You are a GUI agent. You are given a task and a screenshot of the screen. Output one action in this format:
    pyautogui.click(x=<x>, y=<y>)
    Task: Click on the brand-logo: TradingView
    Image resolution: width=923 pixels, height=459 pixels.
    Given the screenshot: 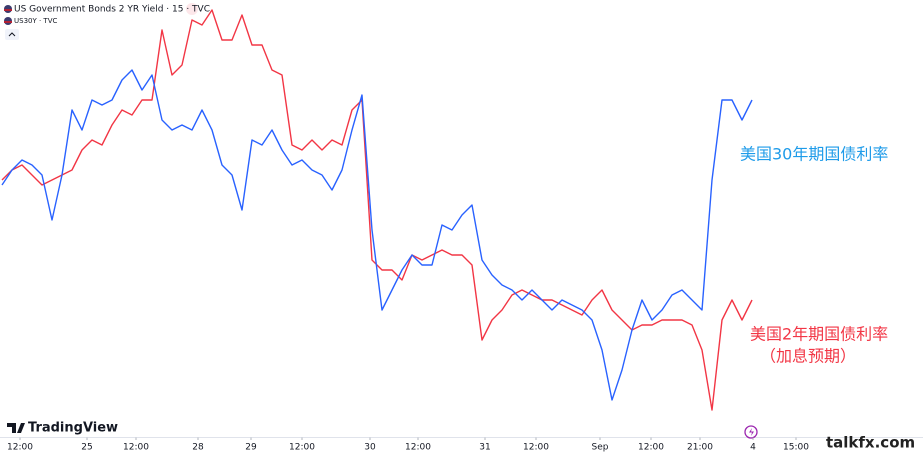 What is the action you would take?
    pyautogui.click(x=62, y=428)
    